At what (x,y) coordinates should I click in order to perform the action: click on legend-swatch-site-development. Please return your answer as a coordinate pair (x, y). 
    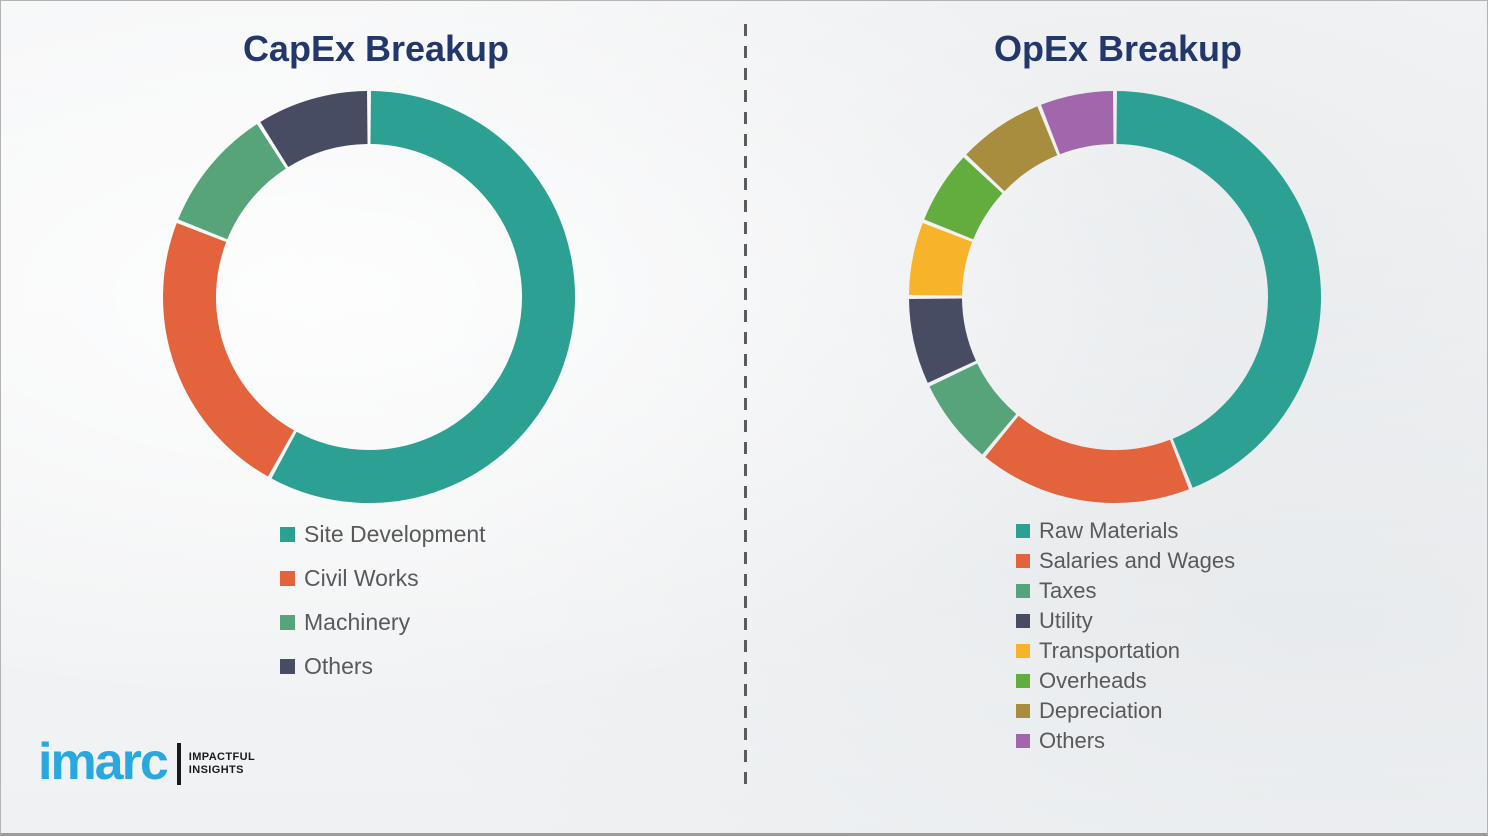
    Looking at the image, I should click on (287, 534).